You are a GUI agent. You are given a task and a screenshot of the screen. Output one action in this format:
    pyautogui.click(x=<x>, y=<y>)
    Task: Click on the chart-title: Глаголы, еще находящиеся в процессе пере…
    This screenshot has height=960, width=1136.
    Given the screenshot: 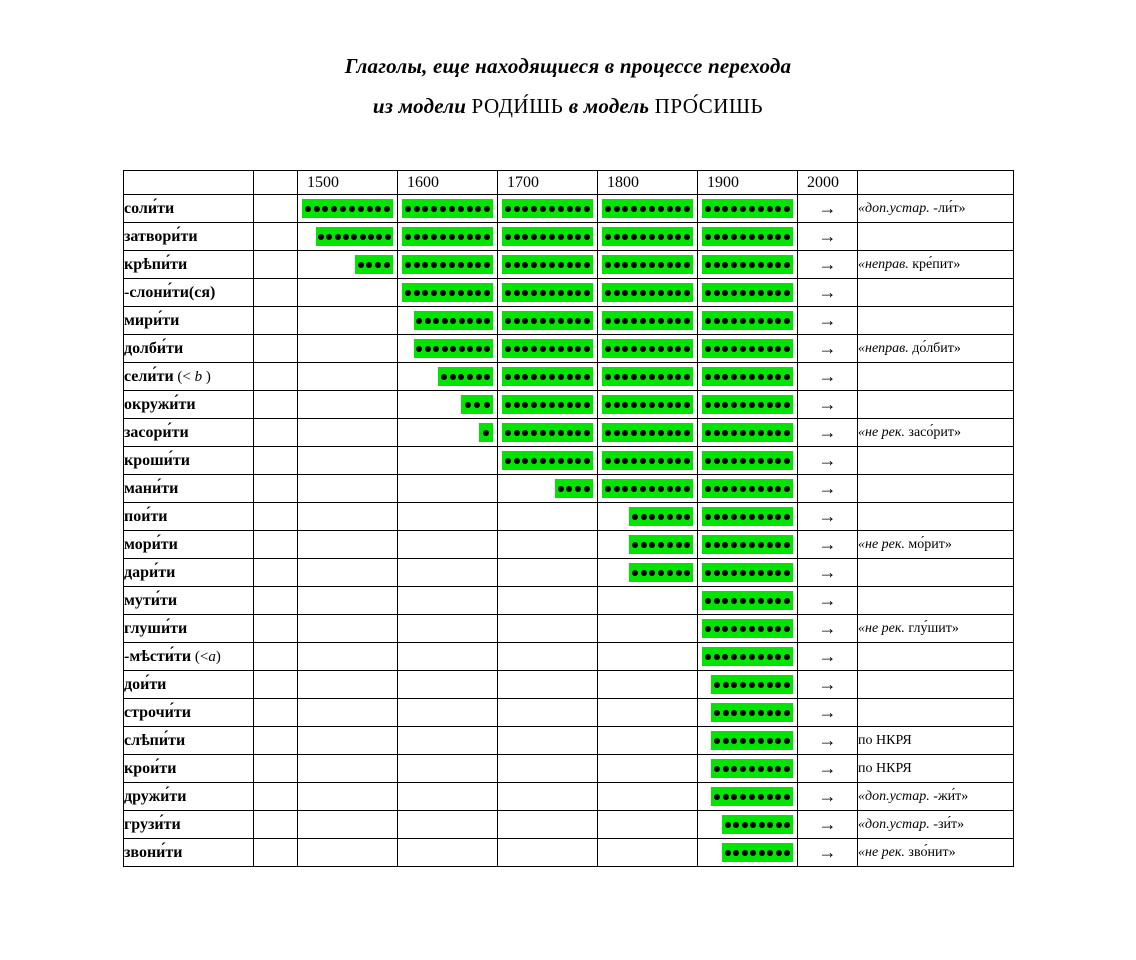 What is the action you would take?
    pyautogui.click(x=568, y=86)
    